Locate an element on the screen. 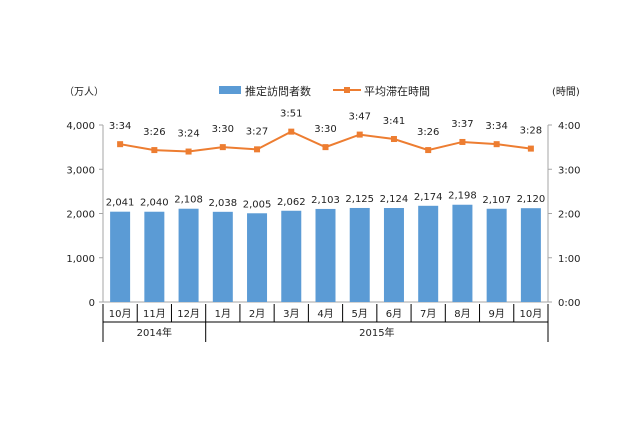 The height and width of the screenshot is (430, 640). legend: 推定訪問者数 平均滞在時間 is located at coordinates (324, 91).